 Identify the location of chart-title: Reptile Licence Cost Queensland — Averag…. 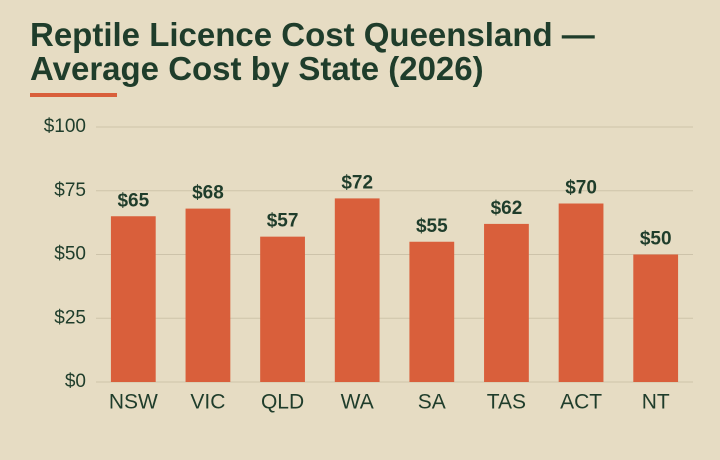
(312, 51).